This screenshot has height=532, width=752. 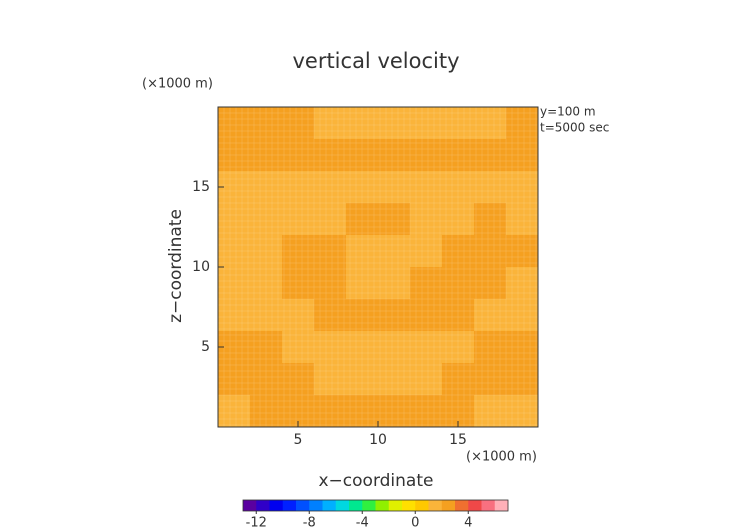 I want to click on x-axis-label: x−coordinate, so click(x=376, y=481).